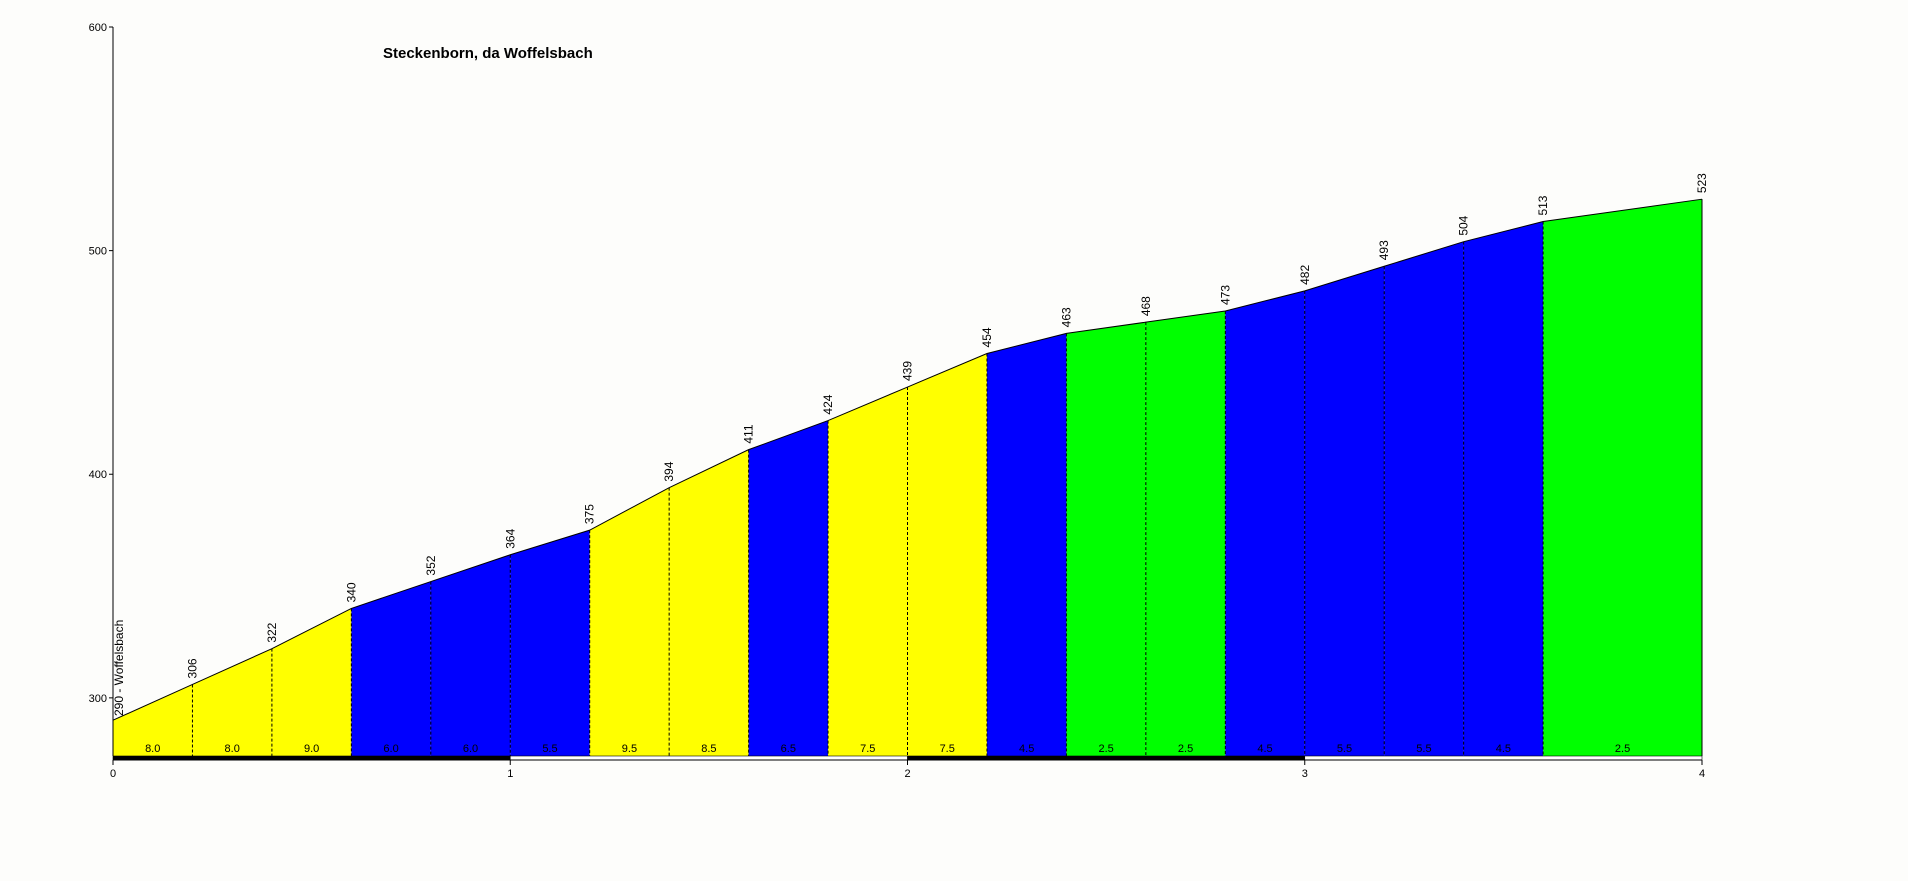 The image size is (1908, 881). Describe the element at coordinates (629, 749) in the screenshot. I see `gradient-label: 9.5` at that location.